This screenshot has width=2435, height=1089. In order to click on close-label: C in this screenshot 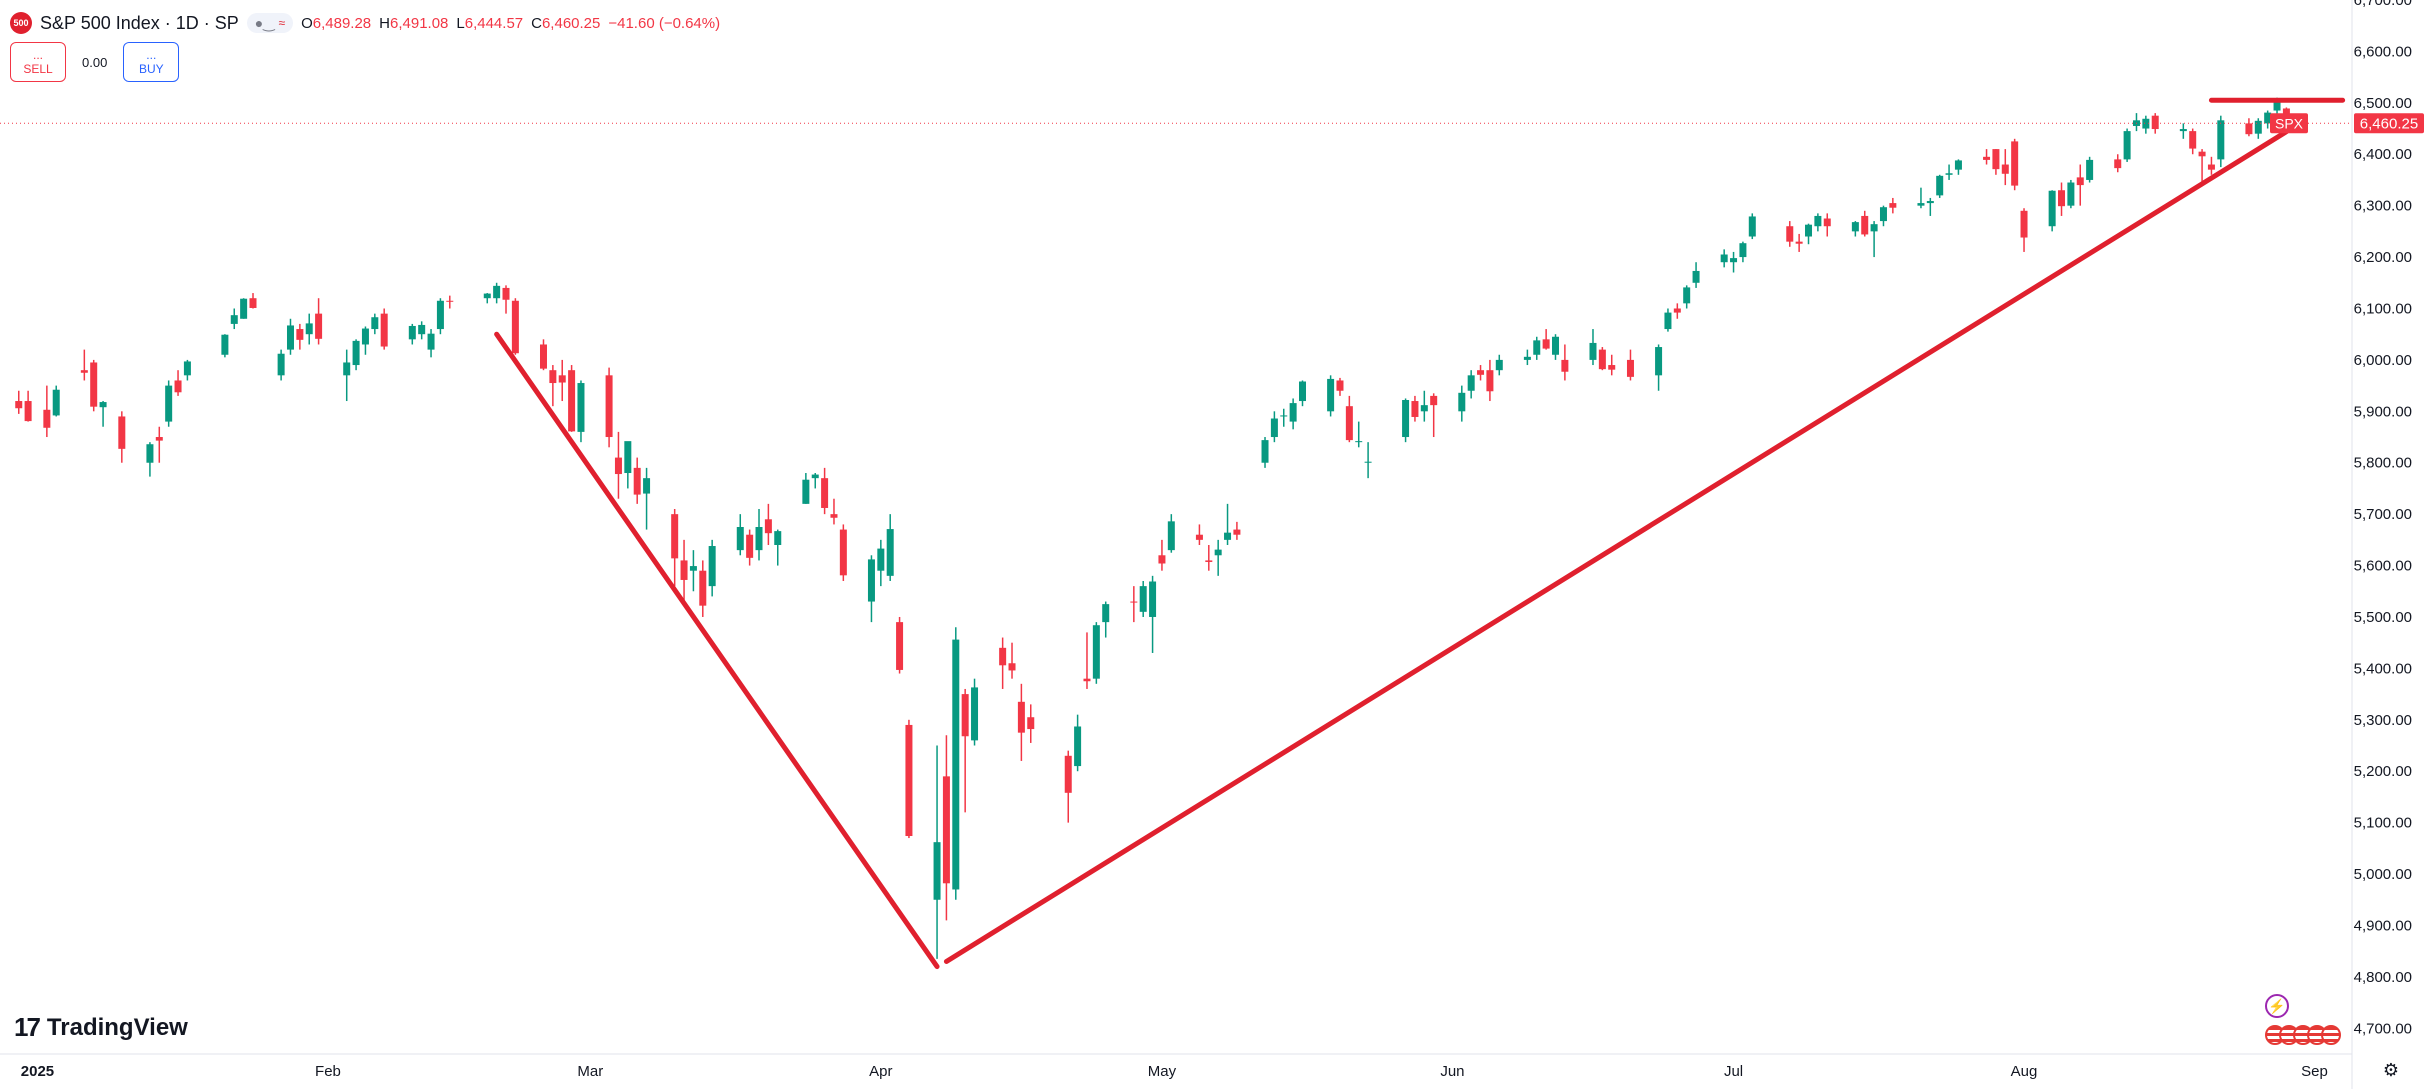, I will do `click(536, 23)`.